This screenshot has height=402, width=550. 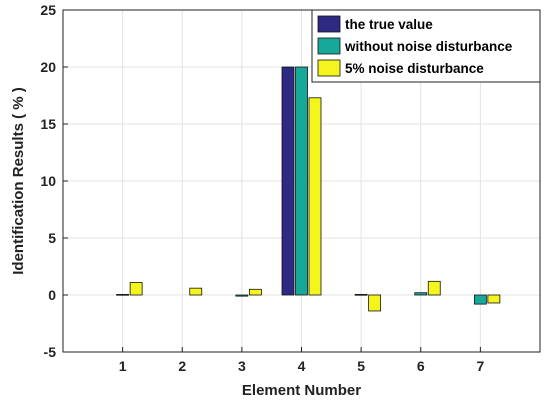 I want to click on y-axis-title: Identification Results ( % ), so click(x=18, y=181).